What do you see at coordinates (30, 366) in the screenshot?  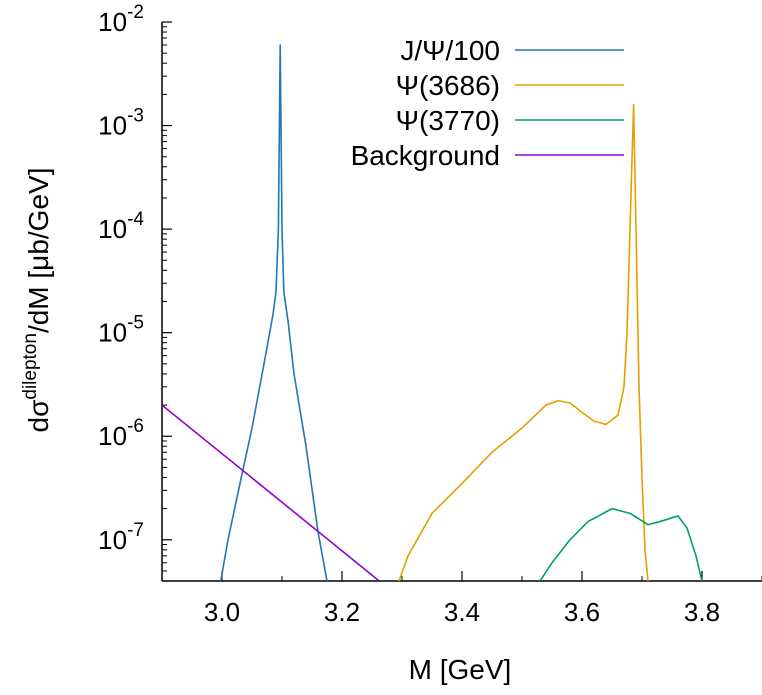 I see `y-axis-label-superscript: dilepton` at bounding box center [30, 366].